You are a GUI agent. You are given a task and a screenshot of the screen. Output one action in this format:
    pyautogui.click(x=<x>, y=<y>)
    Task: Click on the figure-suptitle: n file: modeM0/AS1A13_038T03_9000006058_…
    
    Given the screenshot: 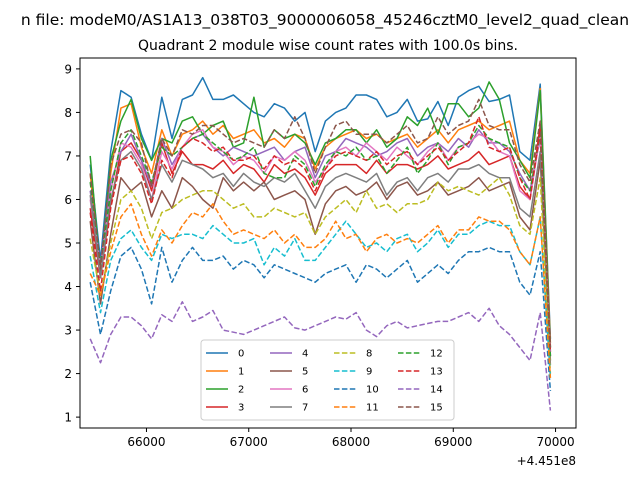 What is the action you would take?
    pyautogui.click(x=325, y=20)
    